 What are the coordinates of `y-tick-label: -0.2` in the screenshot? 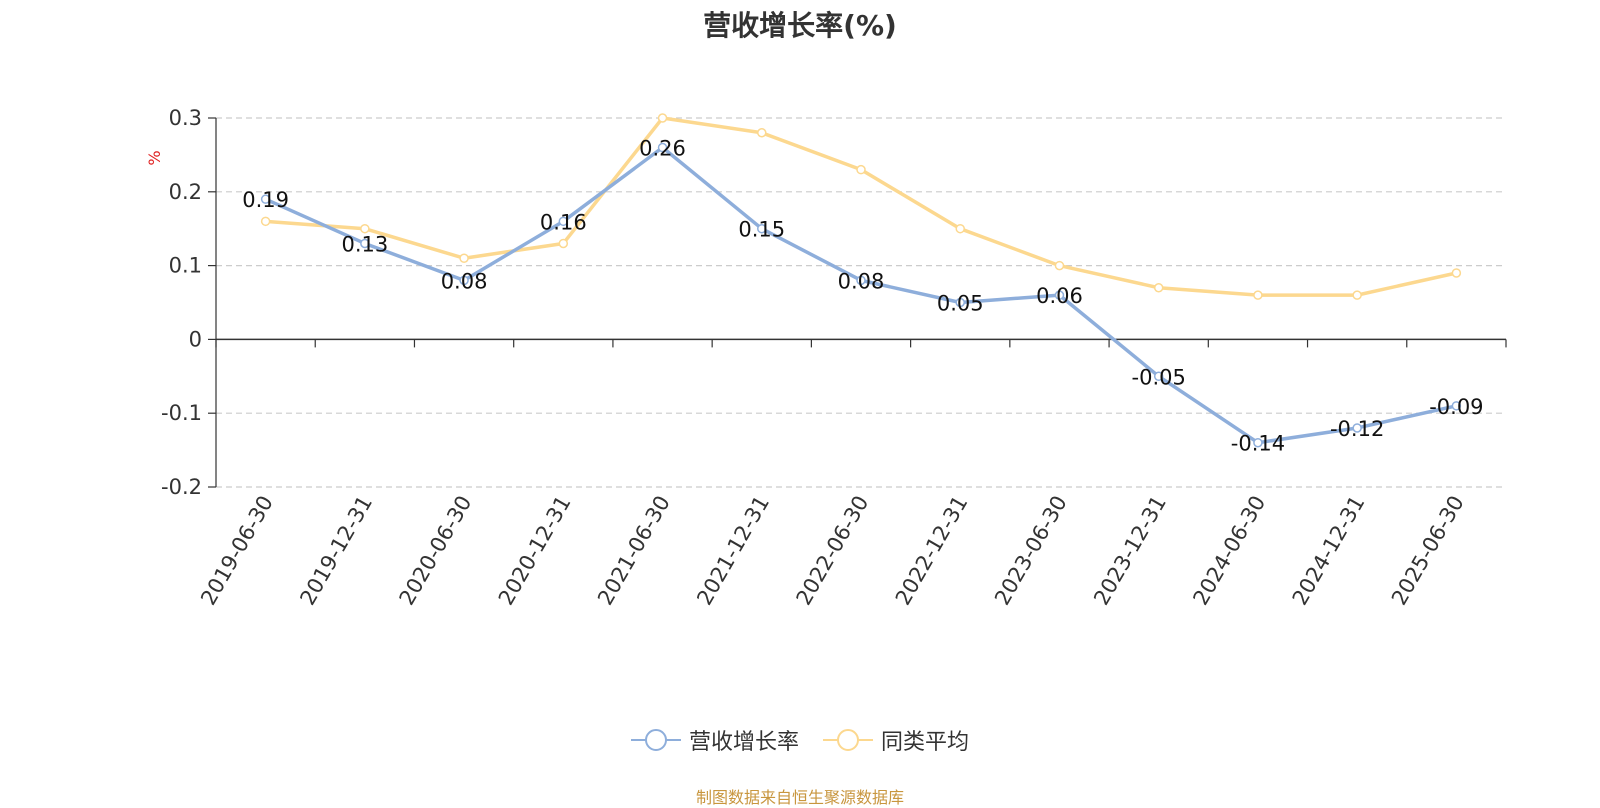 It's located at (181, 487).